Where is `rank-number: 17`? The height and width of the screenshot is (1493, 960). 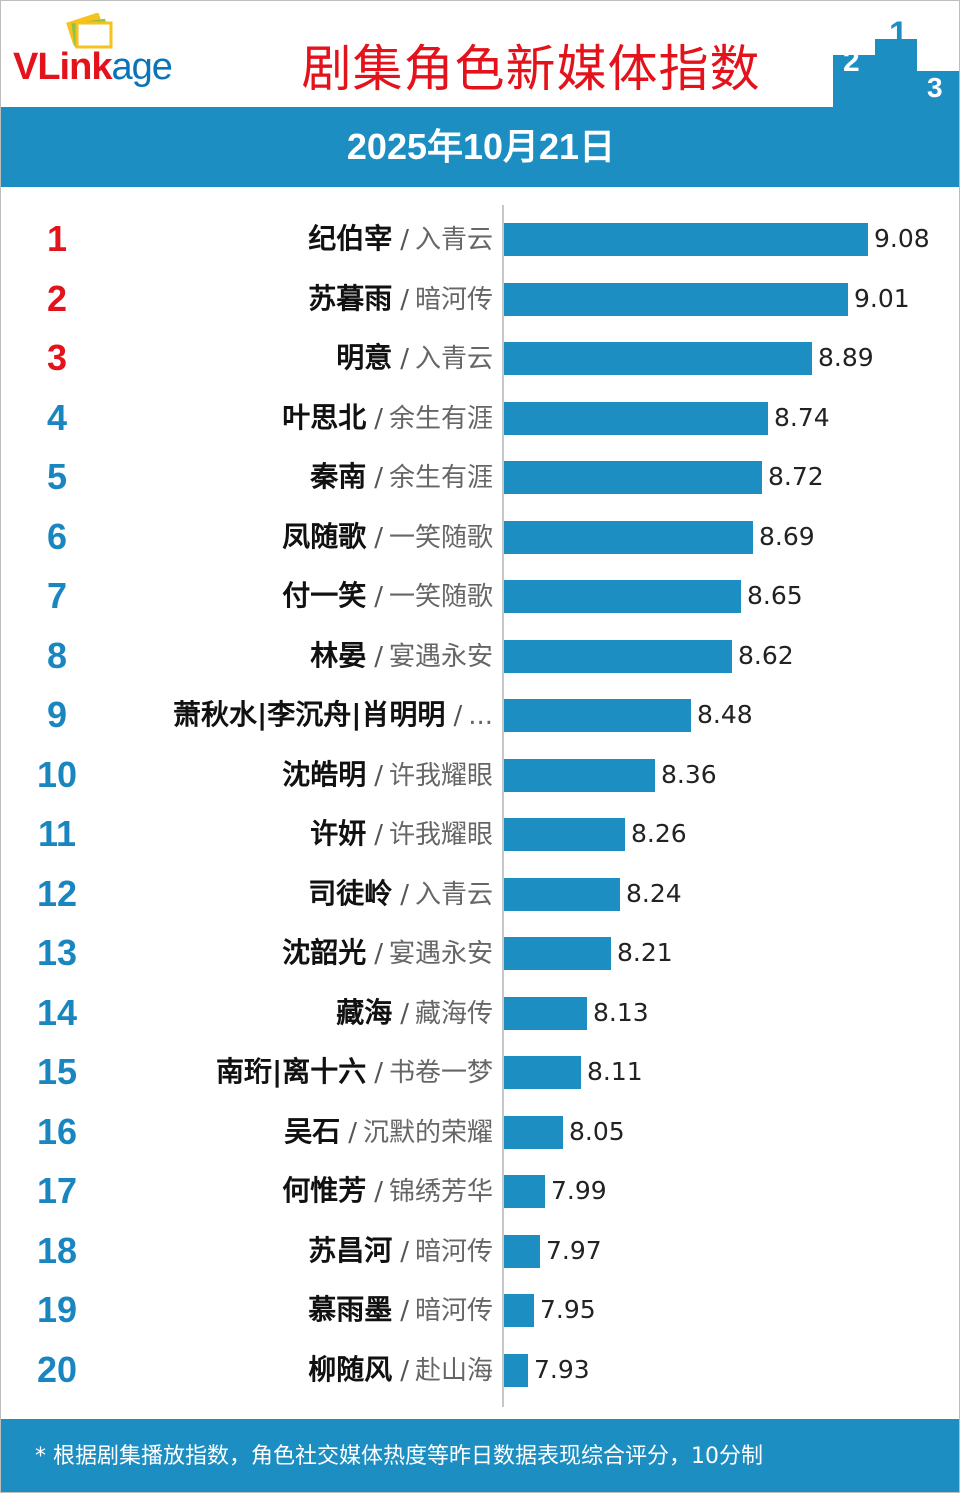
rank-number: 17 is located at coordinates (57, 1190).